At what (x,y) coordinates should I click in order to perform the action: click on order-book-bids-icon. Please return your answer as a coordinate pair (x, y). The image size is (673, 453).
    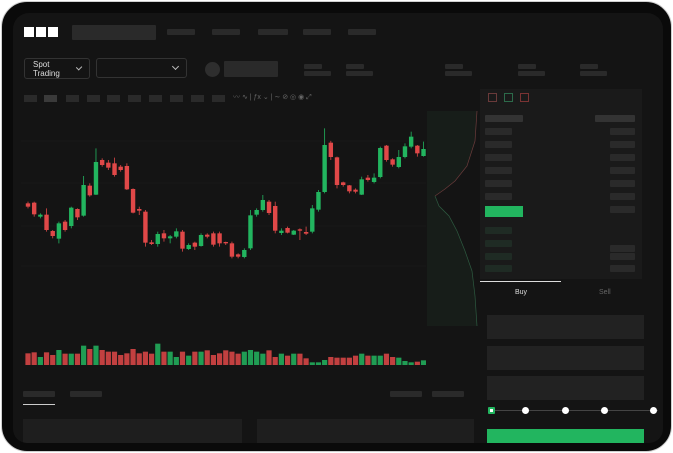
    Looking at the image, I should click on (508, 97).